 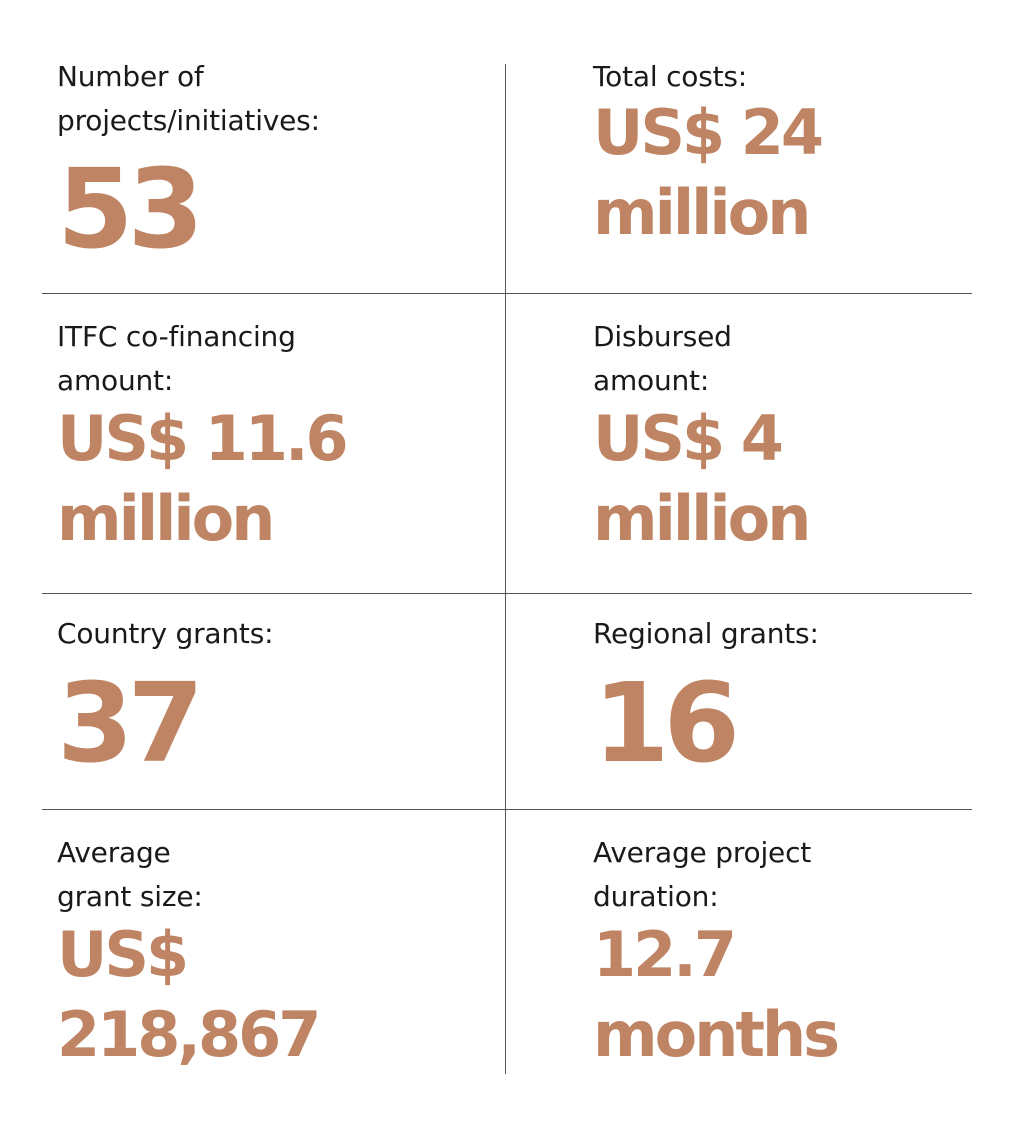 What do you see at coordinates (130, 76) in the screenshot?
I see `stat-label-line: Number of` at bounding box center [130, 76].